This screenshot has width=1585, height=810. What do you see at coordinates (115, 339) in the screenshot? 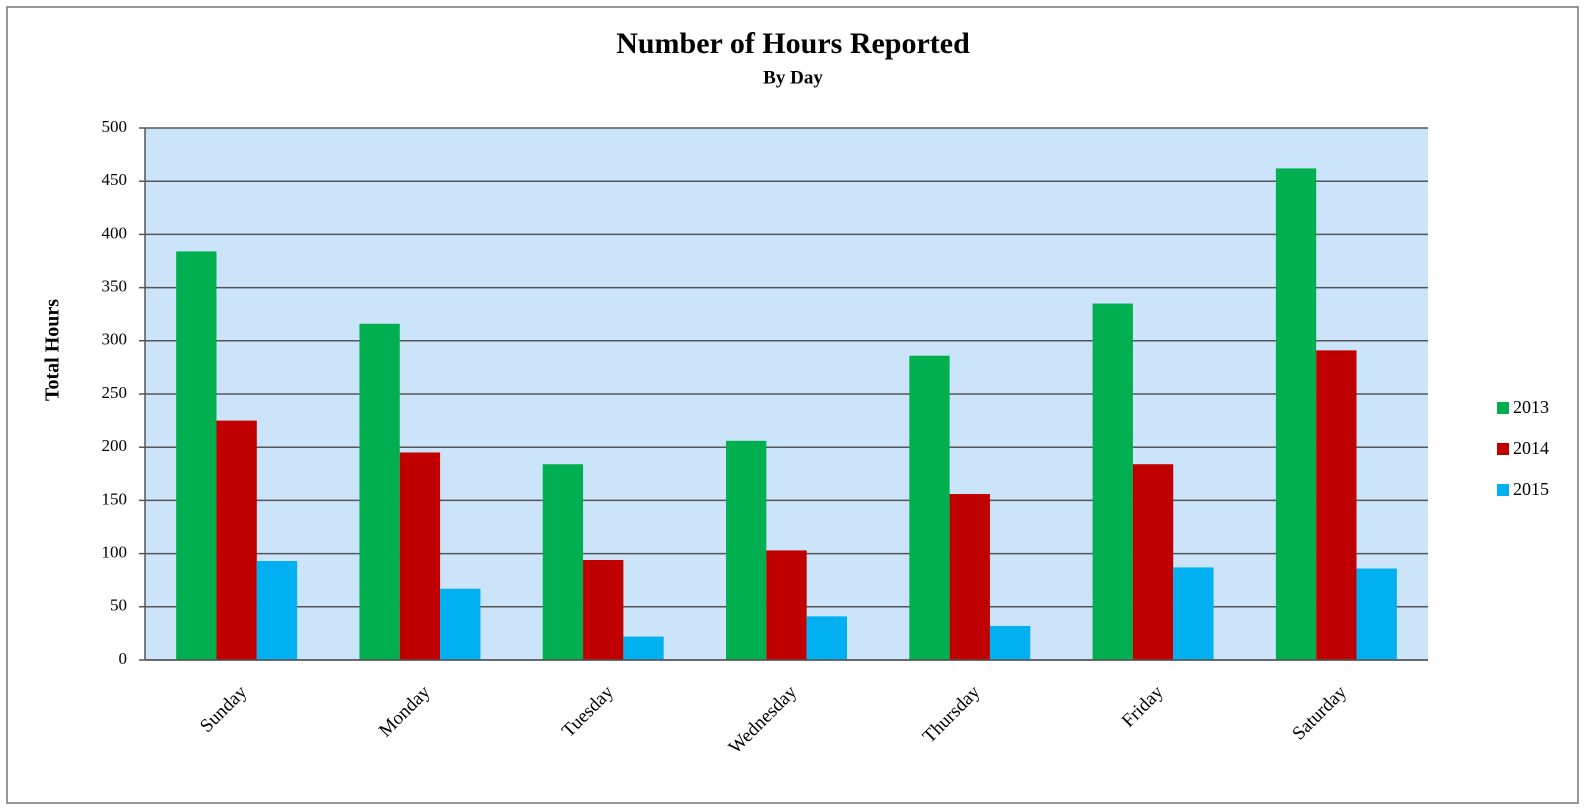
I see `y-tick-label: 300` at bounding box center [115, 339].